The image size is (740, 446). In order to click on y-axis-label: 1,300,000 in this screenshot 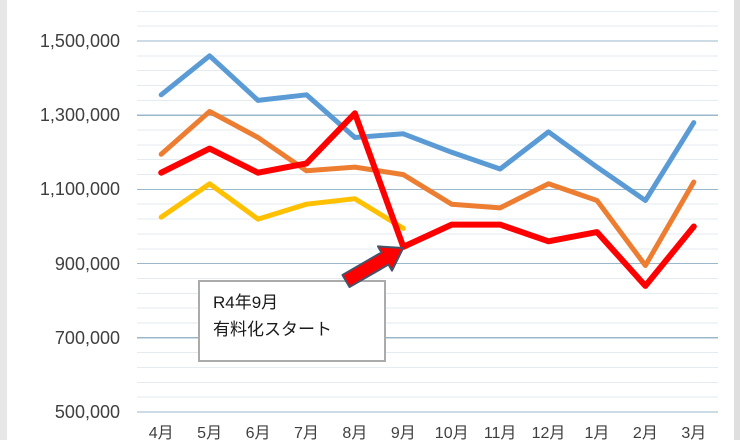, I will do `click(79, 115)`.